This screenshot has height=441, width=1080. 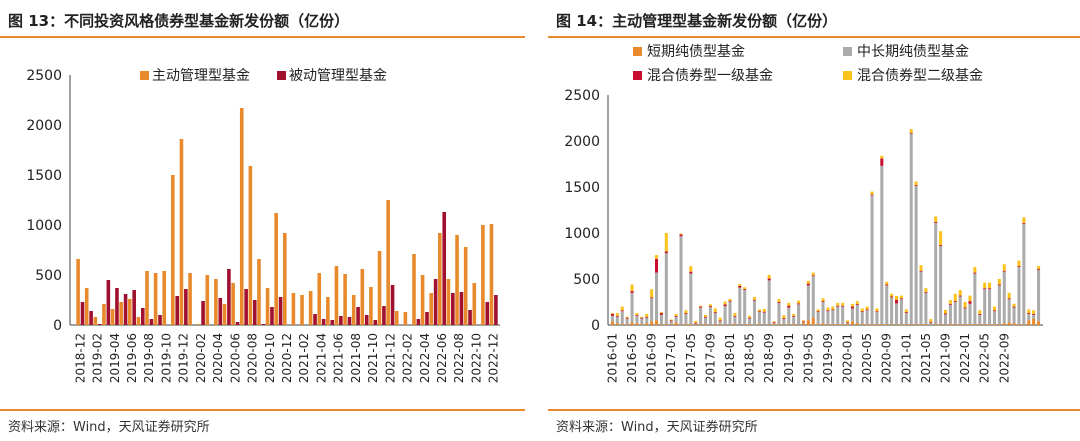 I want to click on right-y-tick-label: 500, so click(x=586, y=280).